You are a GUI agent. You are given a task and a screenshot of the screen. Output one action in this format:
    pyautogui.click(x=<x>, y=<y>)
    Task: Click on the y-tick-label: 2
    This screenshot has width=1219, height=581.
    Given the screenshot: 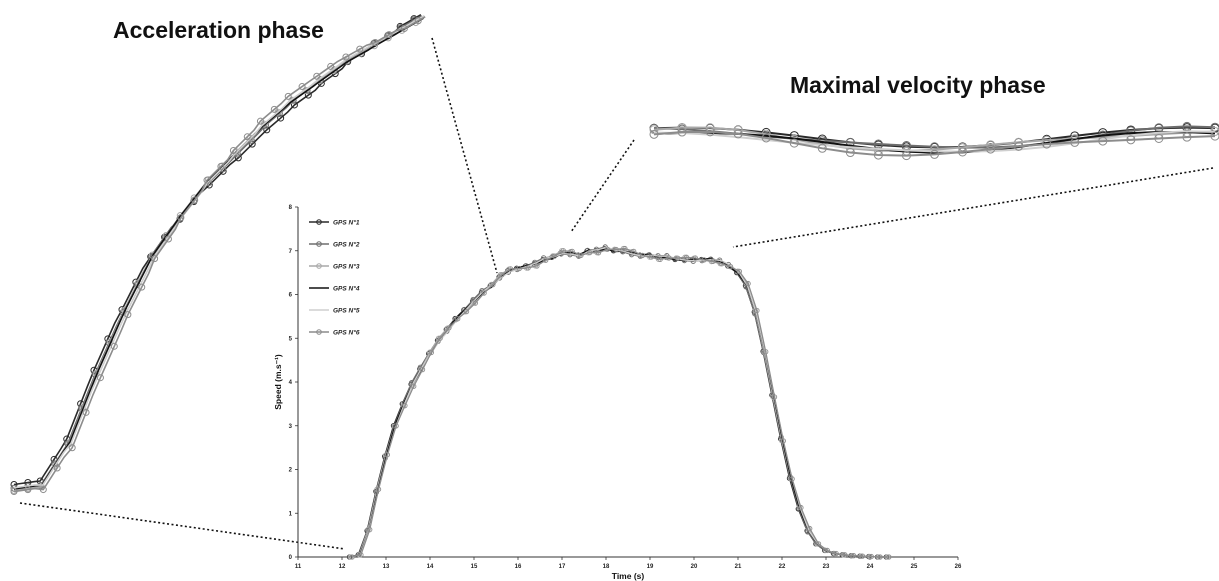 What is the action you would take?
    pyautogui.click(x=291, y=471)
    